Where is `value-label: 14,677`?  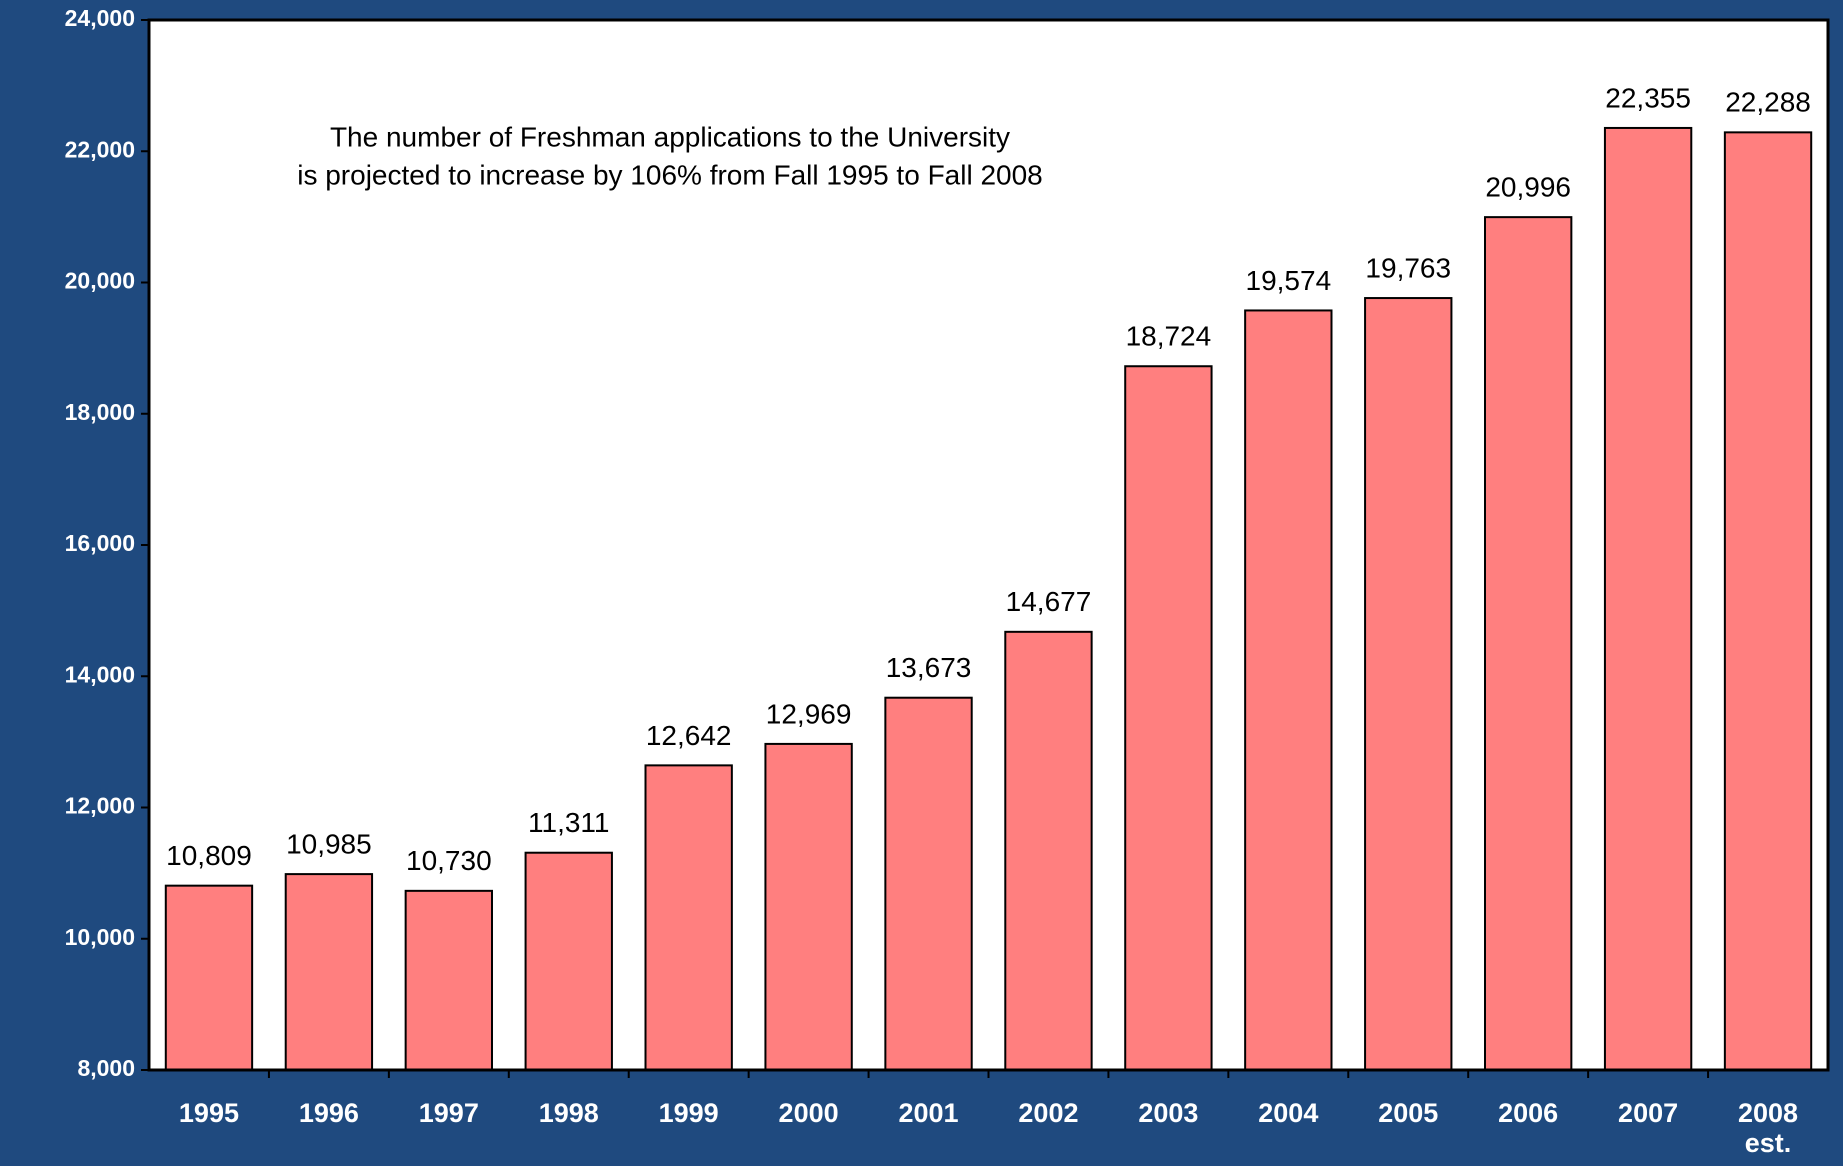 value-label: 14,677 is located at coordinates (1049, 601).